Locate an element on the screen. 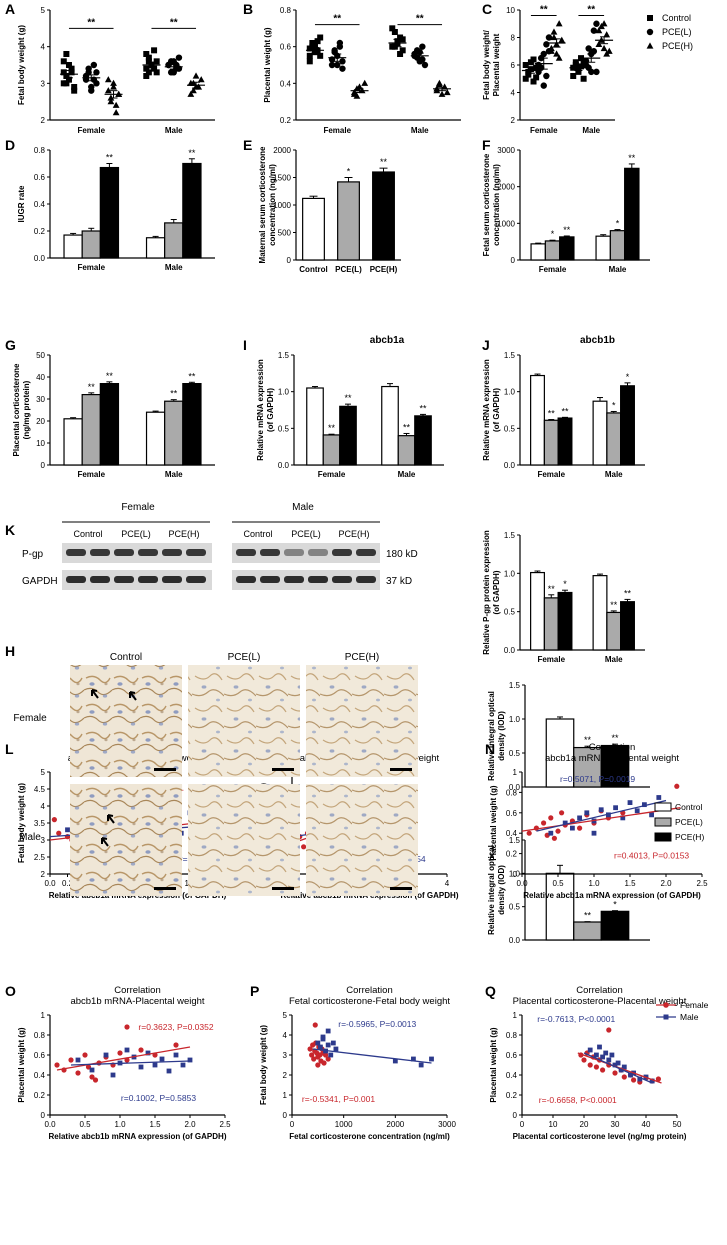 The image size is (727, 1245). panel-label: E is located at coordinates (247, 145).